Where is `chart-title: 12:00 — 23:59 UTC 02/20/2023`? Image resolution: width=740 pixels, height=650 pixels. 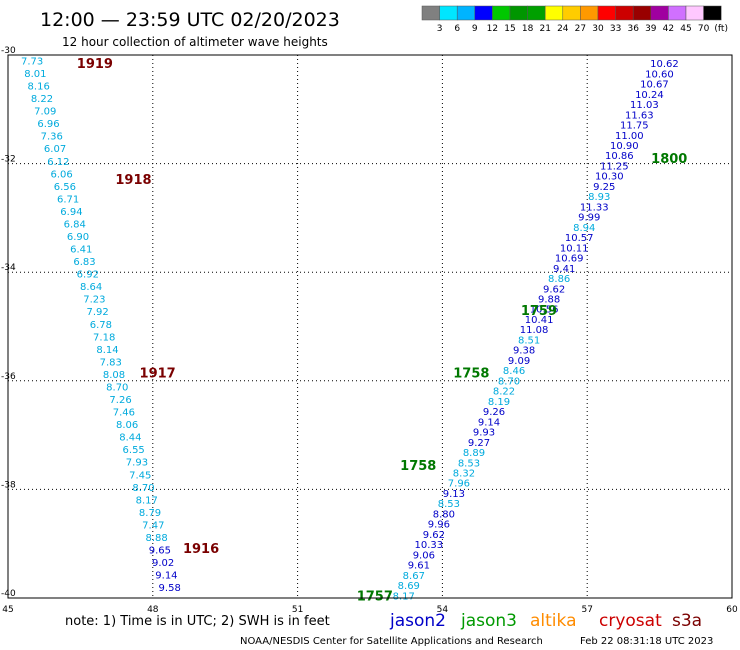
chart-title: 12:00 — 23:59 UTC 02/20/2023 is located at coordinates (190, 20).